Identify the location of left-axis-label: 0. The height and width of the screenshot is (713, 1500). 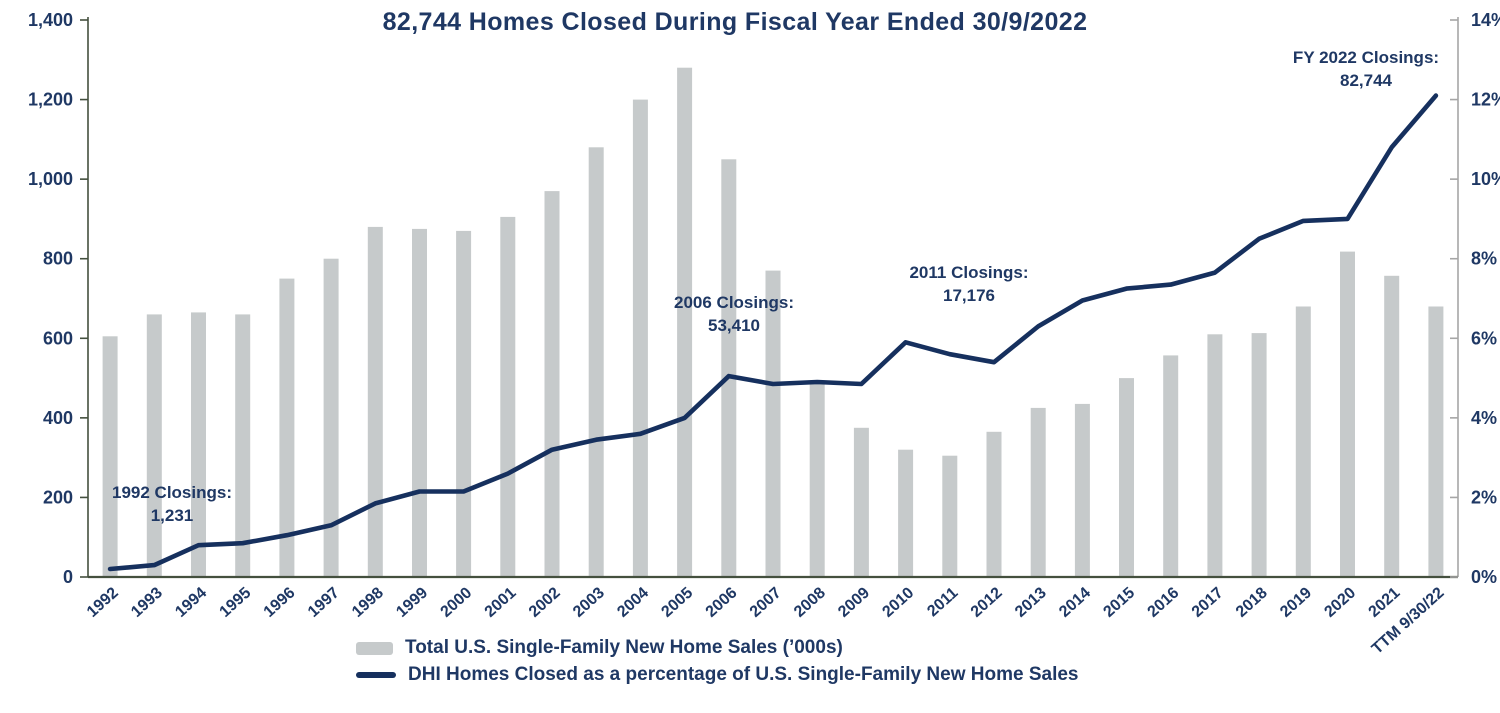
(68, 577).